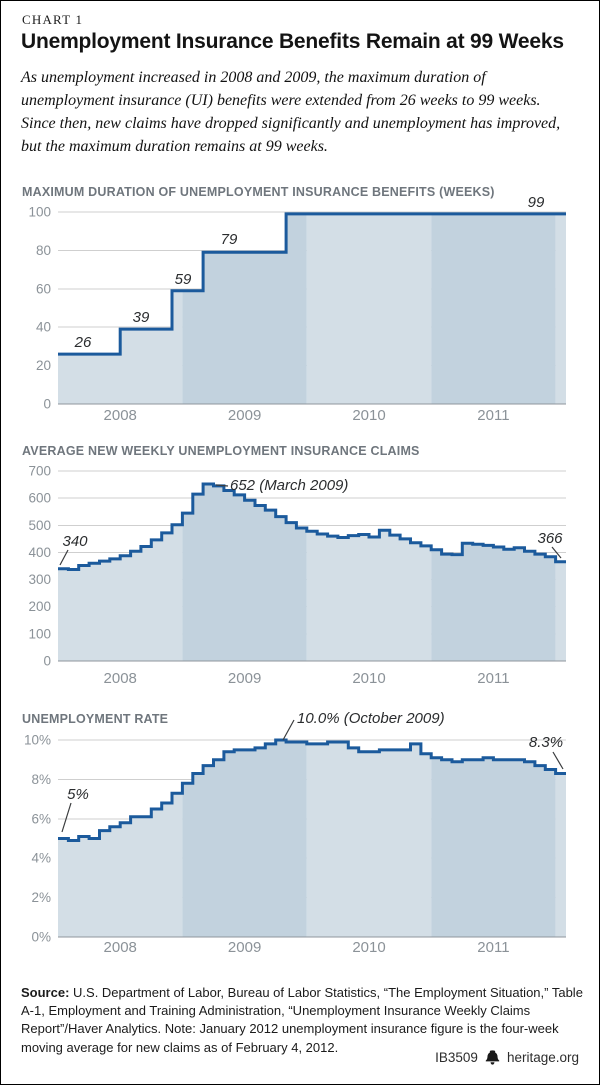 The width and height of the screenshot is (600, 1085). Describe the element at coordinates (550, 538) in the screenshot. I see `annotation-new-weekly-claims: 366` at that location.